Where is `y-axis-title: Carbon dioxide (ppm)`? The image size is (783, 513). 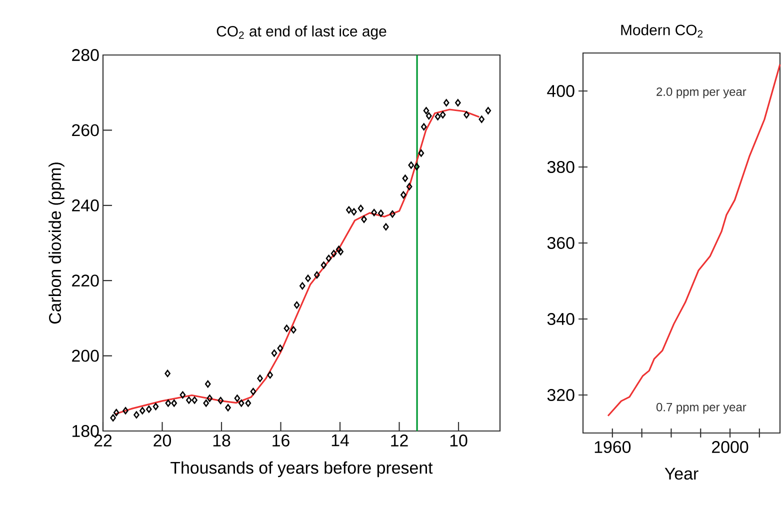 y-axis-title: Carbon dioxide (ppm) is located at coordinates (56, 243).